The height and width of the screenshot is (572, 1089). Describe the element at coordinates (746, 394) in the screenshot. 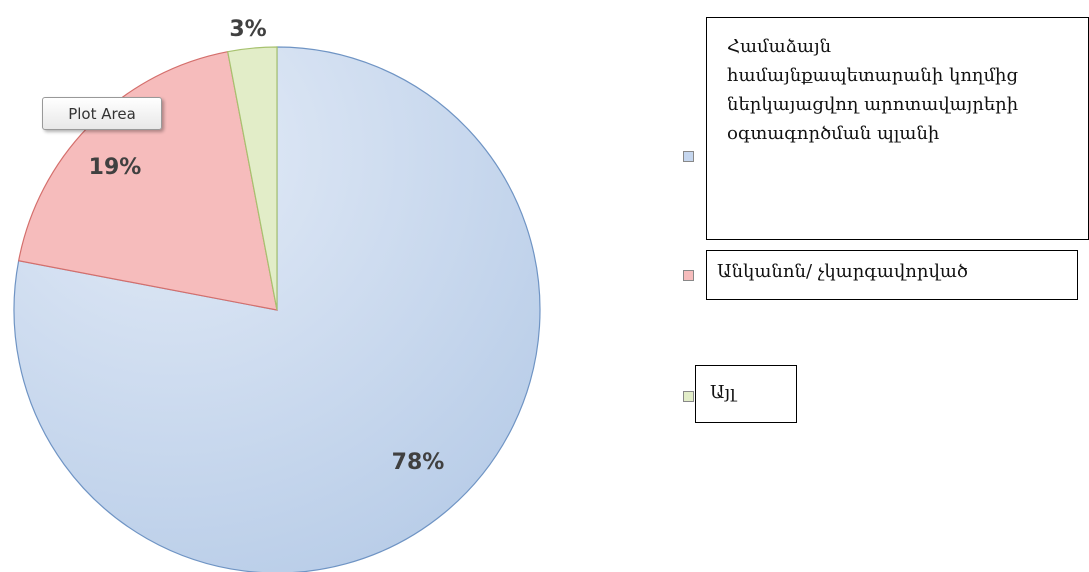

I see `legend-entry: Այլ` at that location.